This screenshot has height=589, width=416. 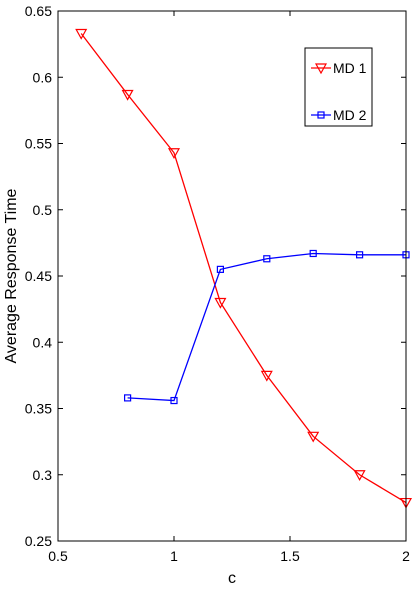 I want to click on y-tick-label: 0.25, so click(x=38, y=541).